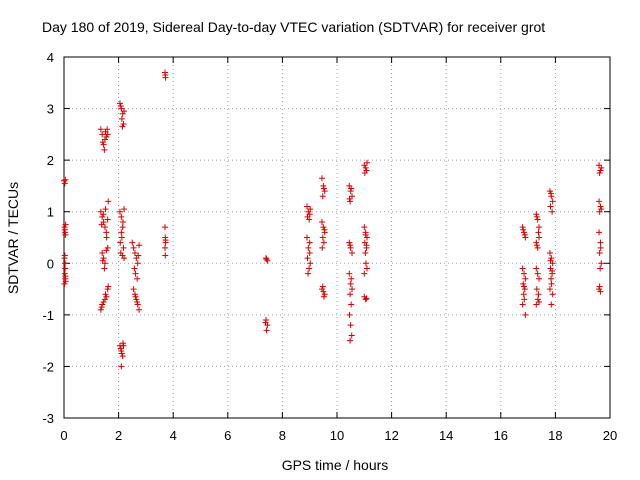 The width and height of the screenshot is (640, 480). What do you see at coordinates (50, 212) in the screenshot?
I see `y-tick-label: 1` at bounding box center [50, 212].